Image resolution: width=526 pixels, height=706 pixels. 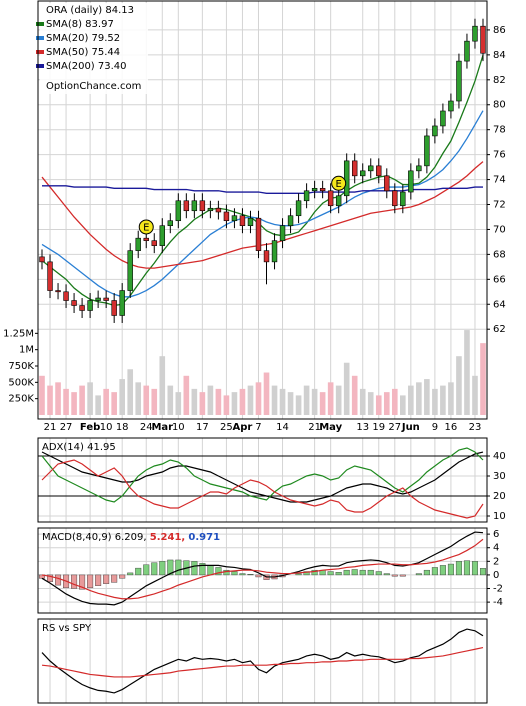 What do you see at coordinates (496, 534) in the screenshot?
I see `y-tick-label: 6` at bounding box center [496, 534].